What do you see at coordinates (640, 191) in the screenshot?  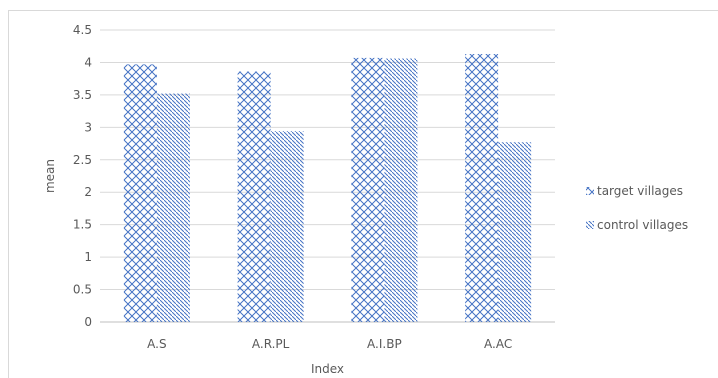 I see `legend-label: target villages` at bounding box center [640, 191].